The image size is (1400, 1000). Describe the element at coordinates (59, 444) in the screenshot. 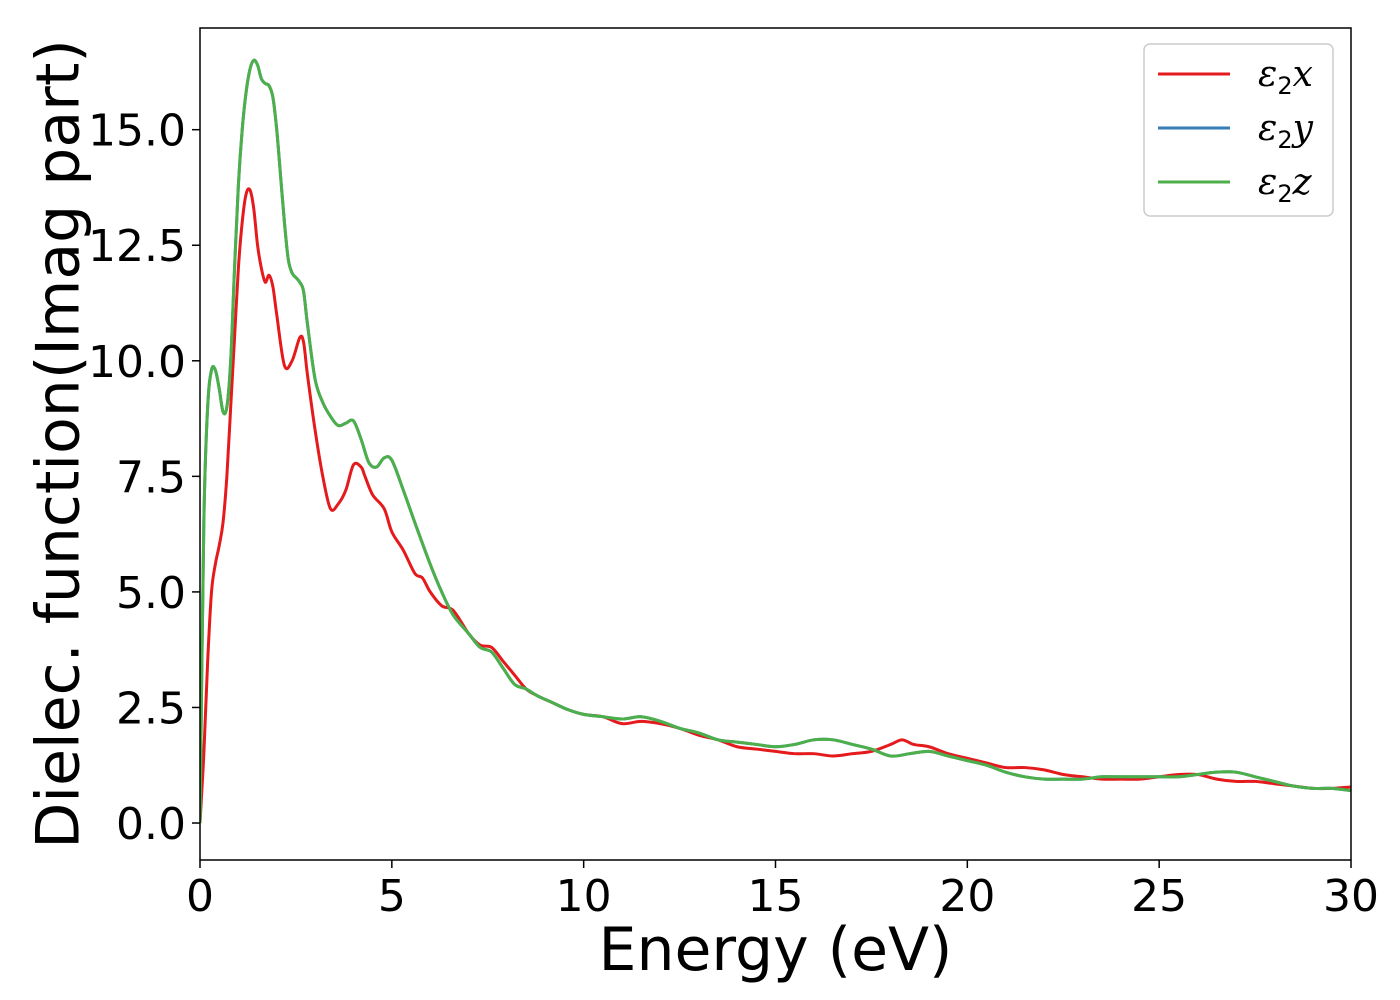

I see `y-axis-label: Dielec. function(Imag part)` at that location.